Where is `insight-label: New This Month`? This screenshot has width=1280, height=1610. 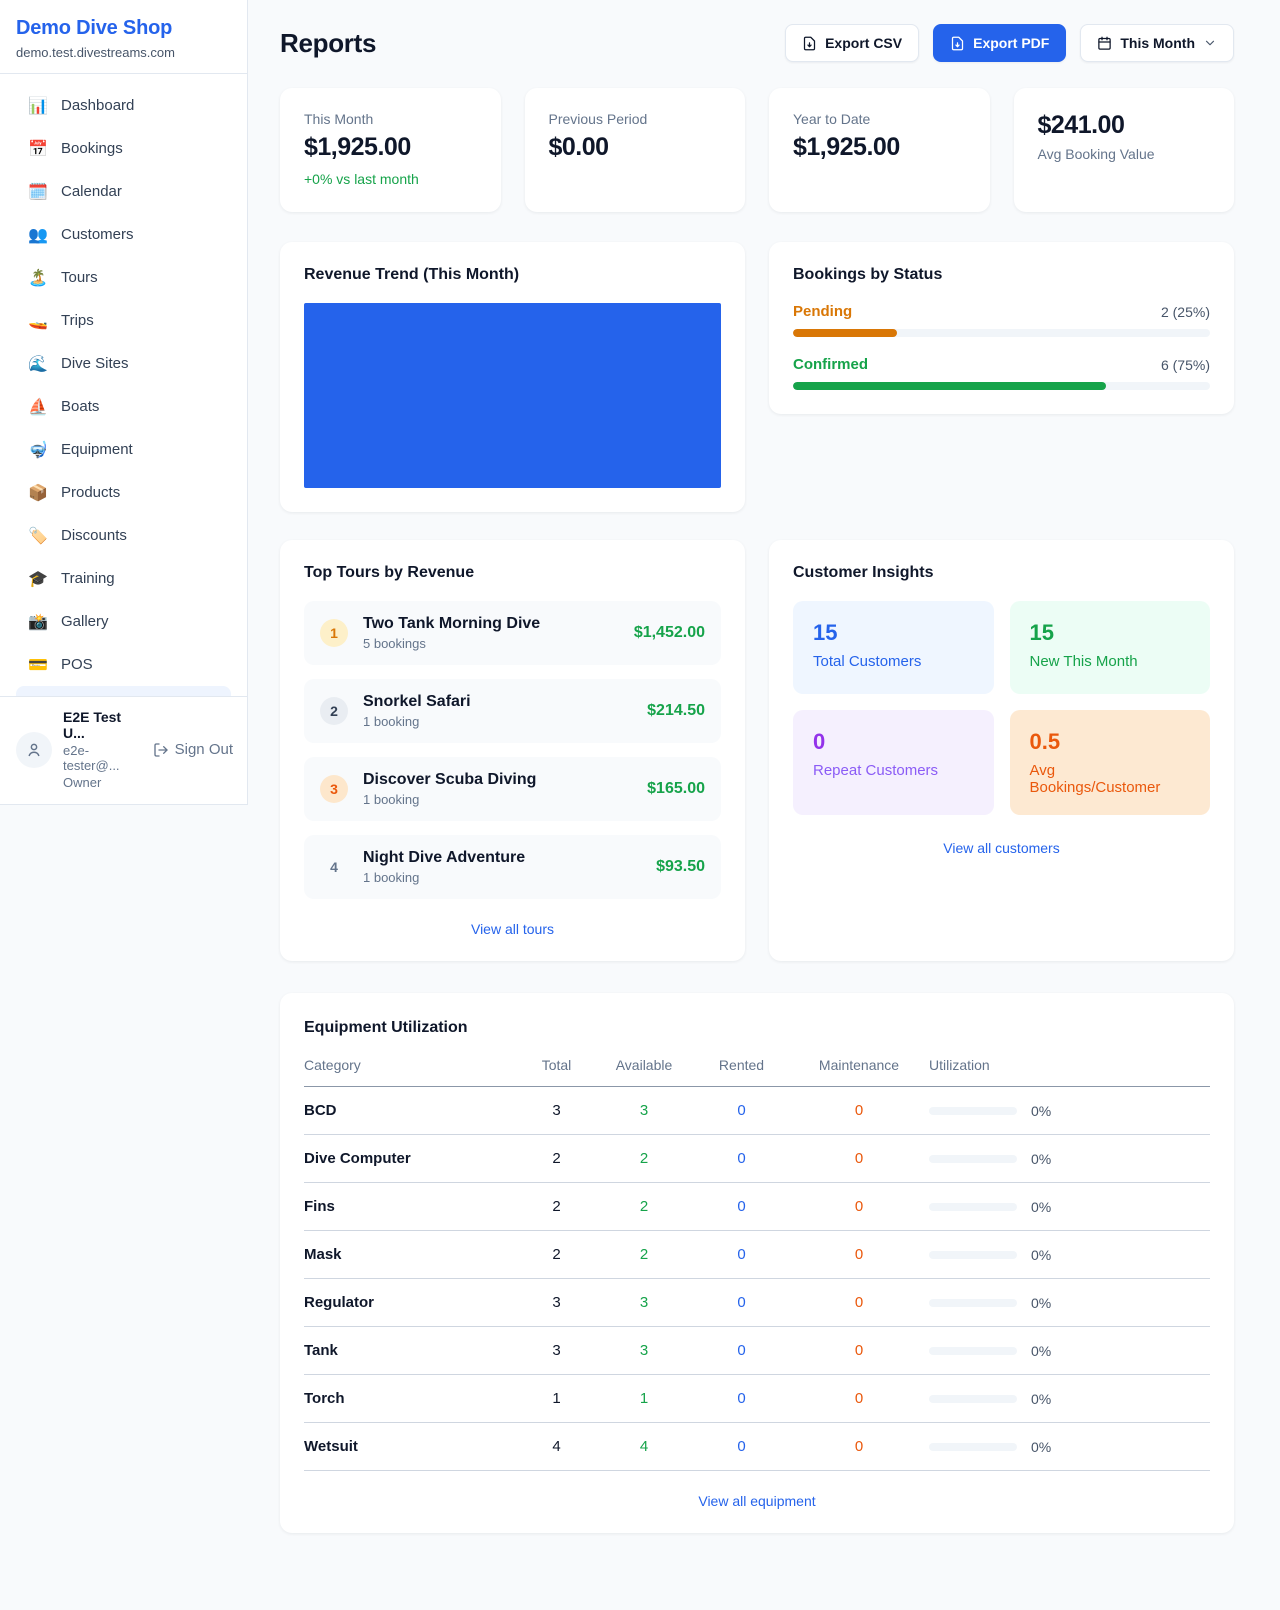
insight-label: New This Month is located at coordinates (1083, 661).